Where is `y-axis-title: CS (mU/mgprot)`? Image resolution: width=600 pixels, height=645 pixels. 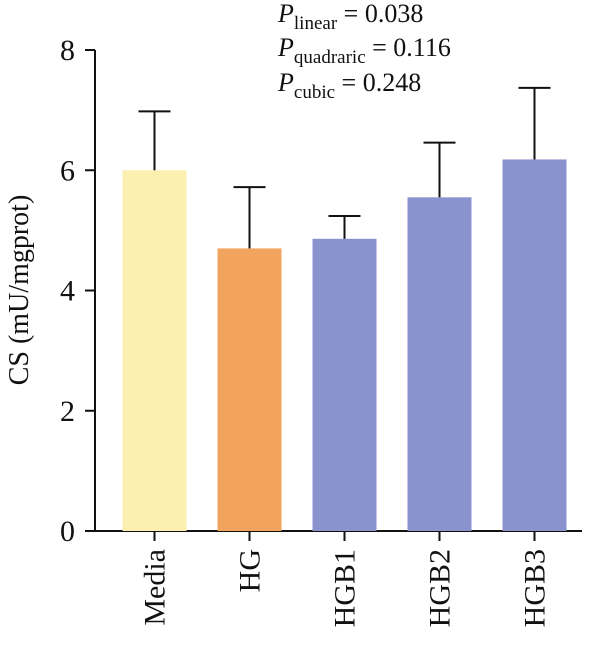 y-axis-title: CS (mU/mgprot) is located at coordinates (19, 290).